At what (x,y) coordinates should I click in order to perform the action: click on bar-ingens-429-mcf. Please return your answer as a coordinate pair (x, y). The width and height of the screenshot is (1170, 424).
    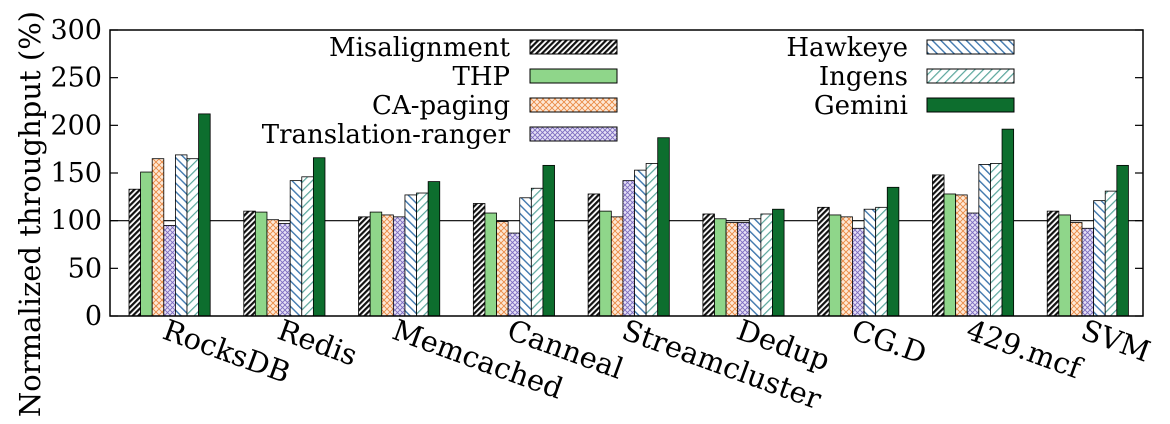
    Looking at the image, I should click on (996, 240).